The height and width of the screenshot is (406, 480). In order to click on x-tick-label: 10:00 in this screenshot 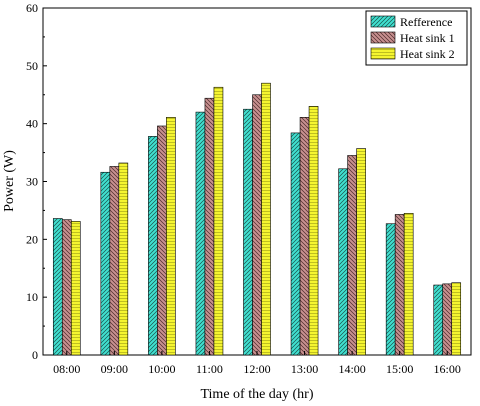, I will do `click(161, 369)`.